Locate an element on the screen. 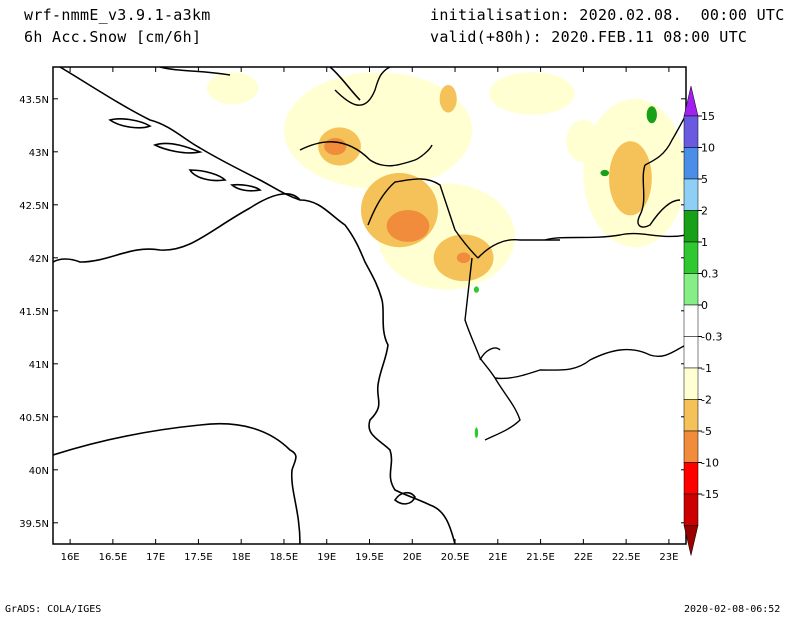  lon-tick-label: 18.5E is located at coordinates (284, 557).